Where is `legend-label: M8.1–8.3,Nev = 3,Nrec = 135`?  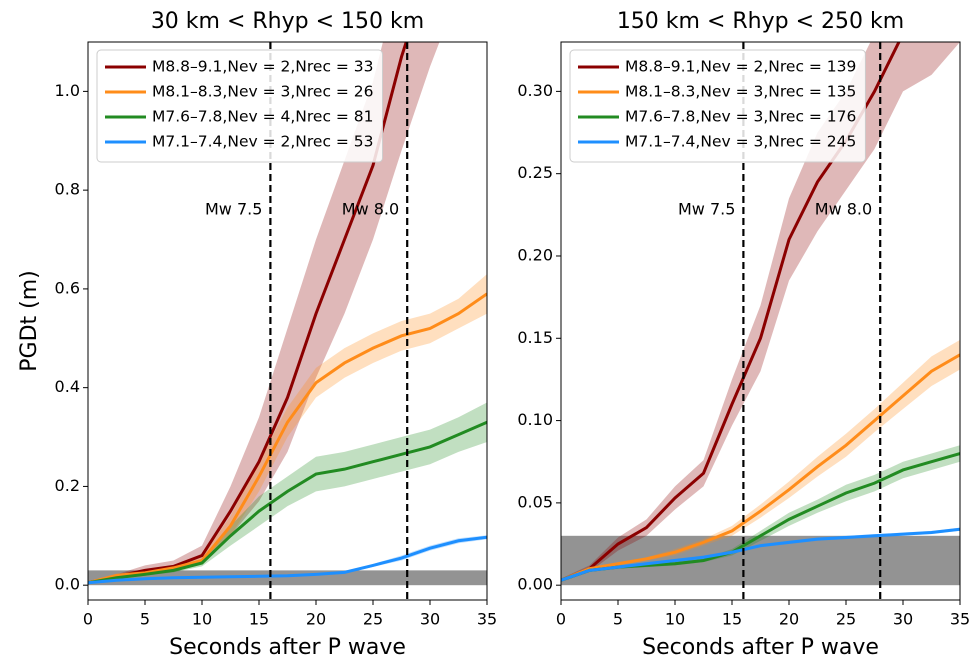
legend-label: M8.1–8.3,Nev = 3,Nrec = 135 is located at coordinates (740, 92).